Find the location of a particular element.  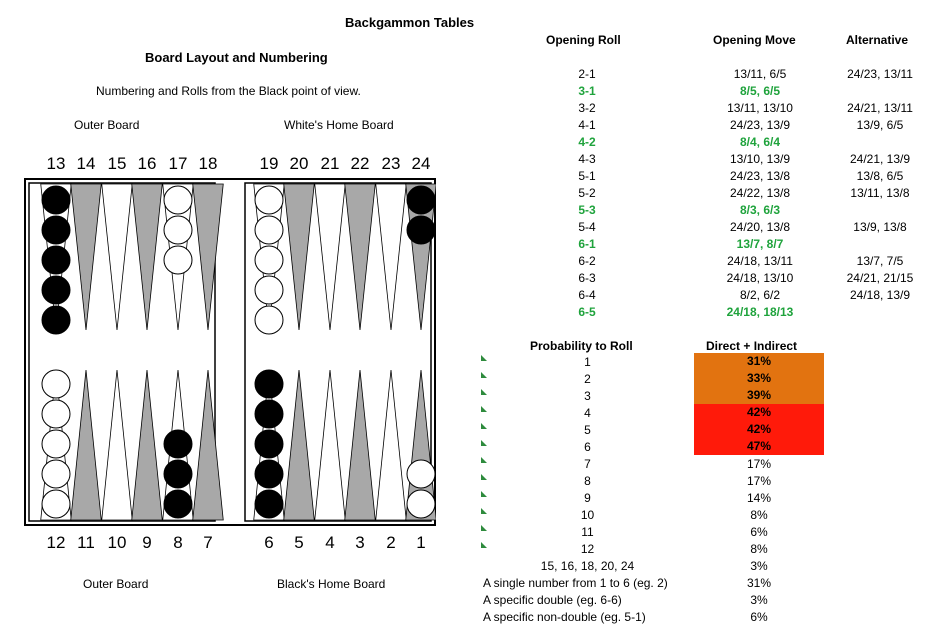

point-number-24: 24 is located at coordinates (421, 163).